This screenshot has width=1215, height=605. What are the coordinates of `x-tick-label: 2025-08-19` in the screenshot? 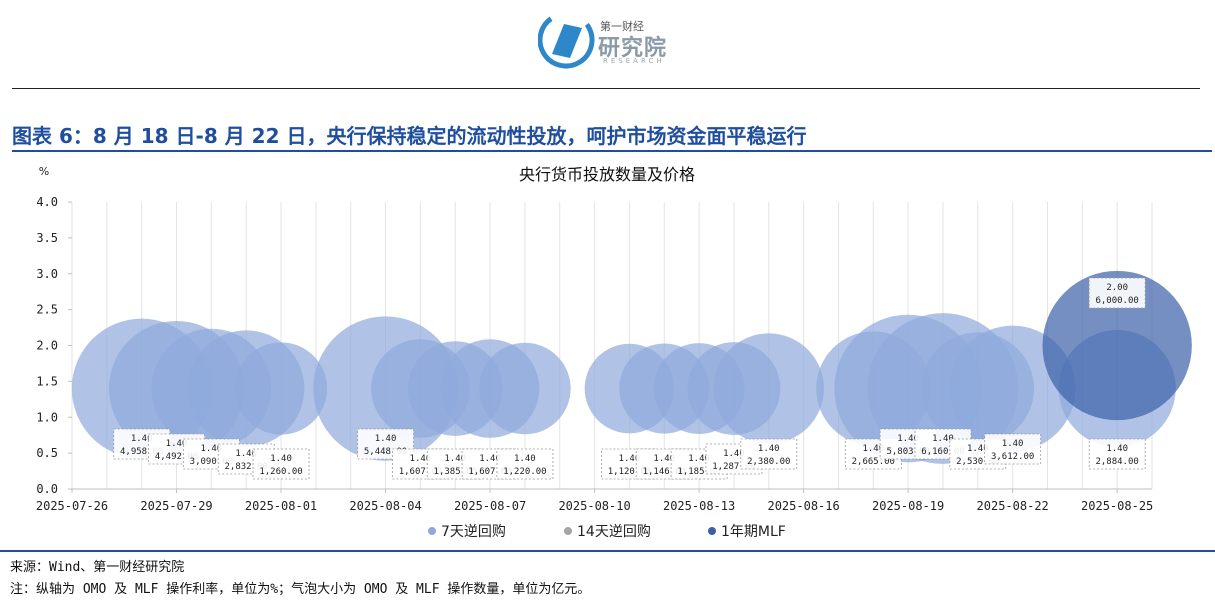 It's located at (908, 506).